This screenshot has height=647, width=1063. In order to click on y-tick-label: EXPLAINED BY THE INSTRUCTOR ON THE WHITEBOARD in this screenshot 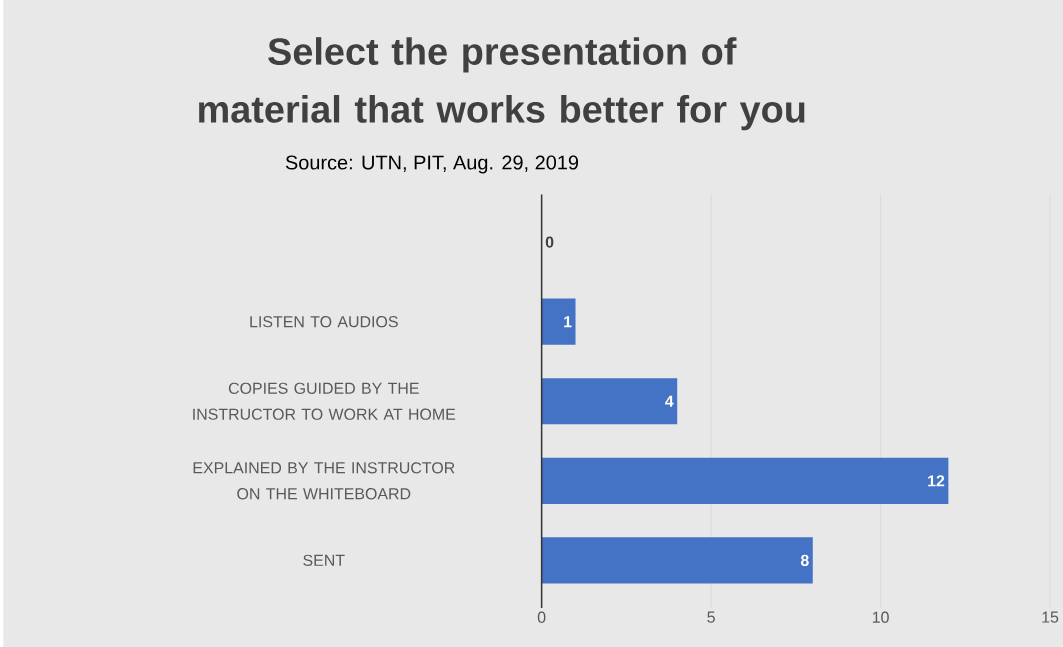, I will do `click(324, 481)`.